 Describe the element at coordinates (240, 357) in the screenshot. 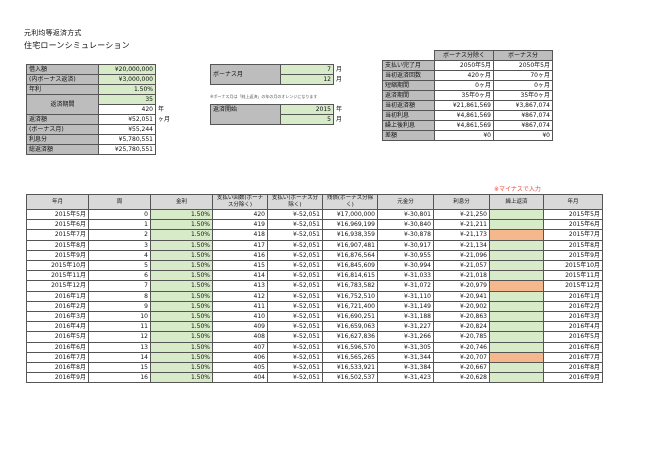

I see `row-count: 406` at that location.